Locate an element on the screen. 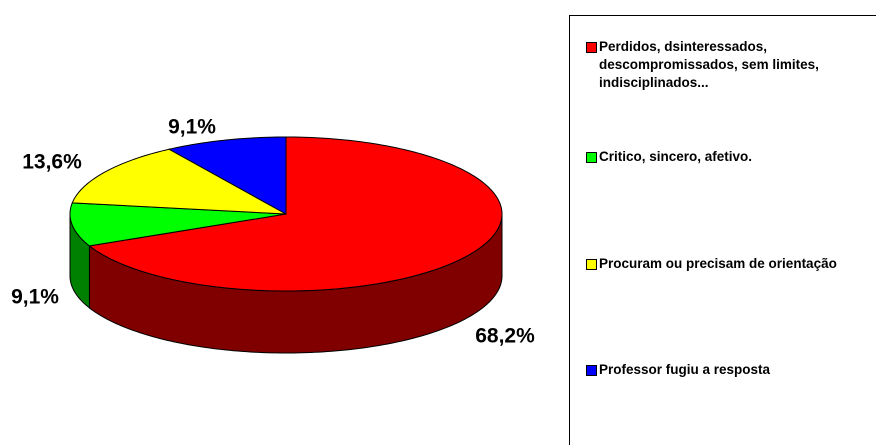  legend-label: Professor fugiu a resposta is located at coordinates (685, 369).